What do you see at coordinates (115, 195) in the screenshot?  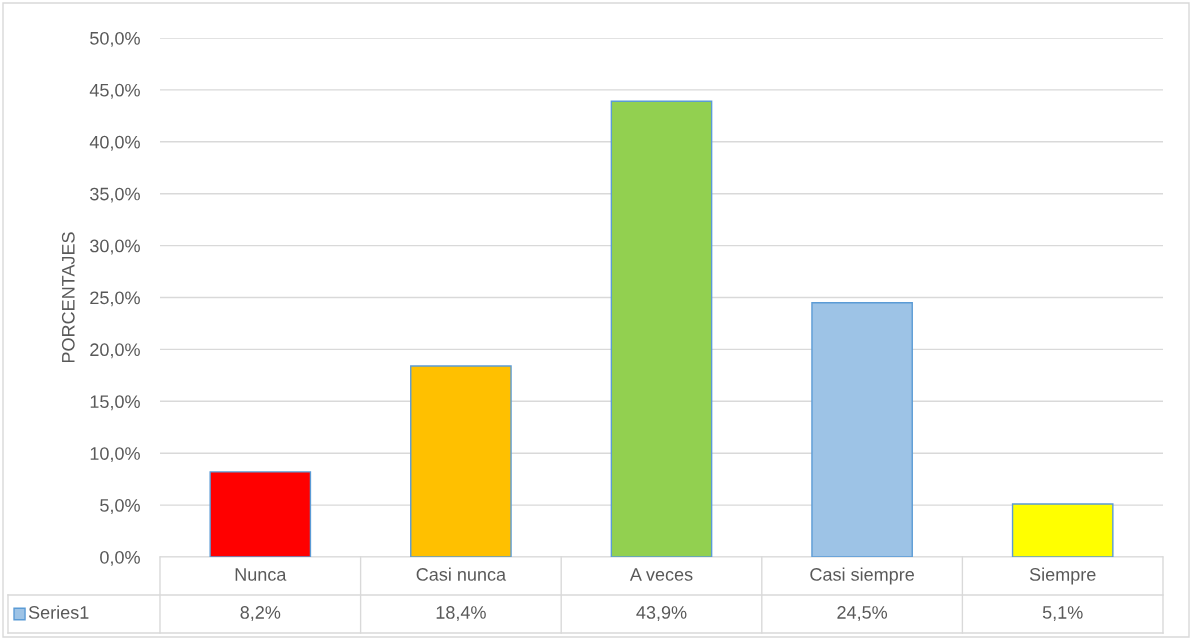 I see `y-tick-label: 35,0%` at bounding box center [115, 195].